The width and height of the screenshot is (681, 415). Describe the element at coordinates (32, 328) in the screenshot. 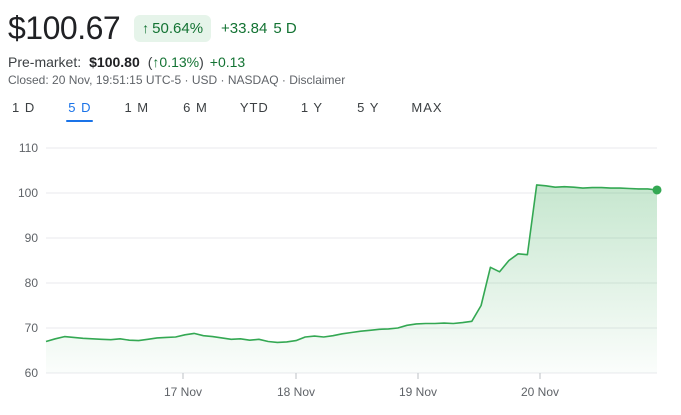

I see `y-tick-label: 70` at that location.